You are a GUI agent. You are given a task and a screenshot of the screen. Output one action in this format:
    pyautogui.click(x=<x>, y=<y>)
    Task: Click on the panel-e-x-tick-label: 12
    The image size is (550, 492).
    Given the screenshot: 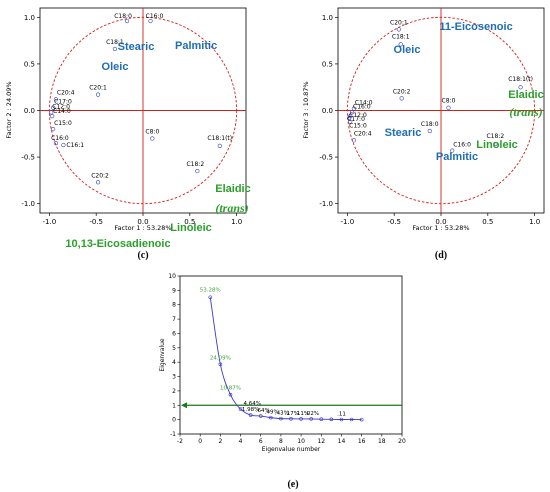 What is the action you would take?
    pyautogui.click(x=321, y=441)
    